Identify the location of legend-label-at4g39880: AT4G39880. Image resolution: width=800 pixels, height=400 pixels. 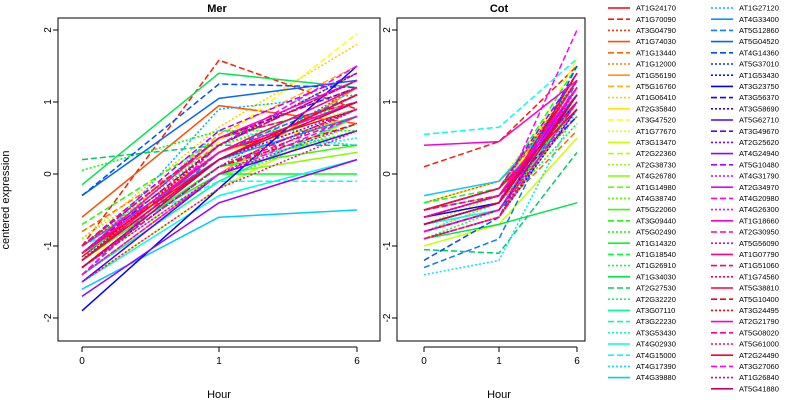
(656, 377).